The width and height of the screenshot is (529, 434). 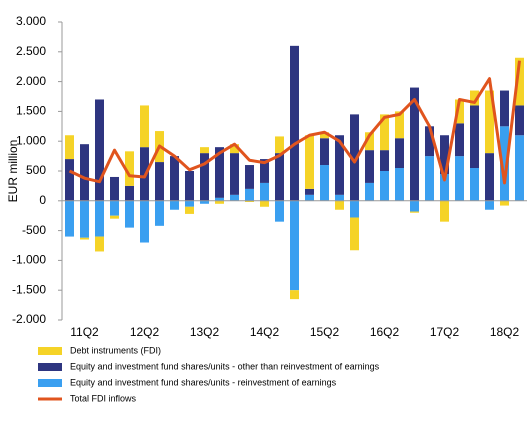 What do you see at coordinates (31, 51) in the screenshot?
I see `y-tick-label: 2.500` at bounding box center [31, 51].